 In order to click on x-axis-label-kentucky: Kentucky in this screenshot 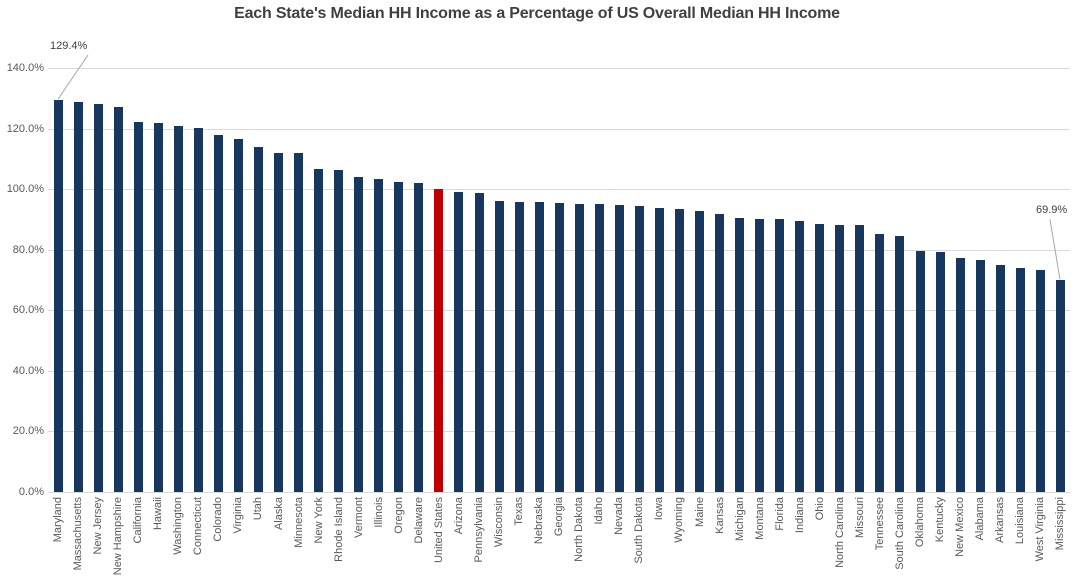, I will do `click(940, 520)`.